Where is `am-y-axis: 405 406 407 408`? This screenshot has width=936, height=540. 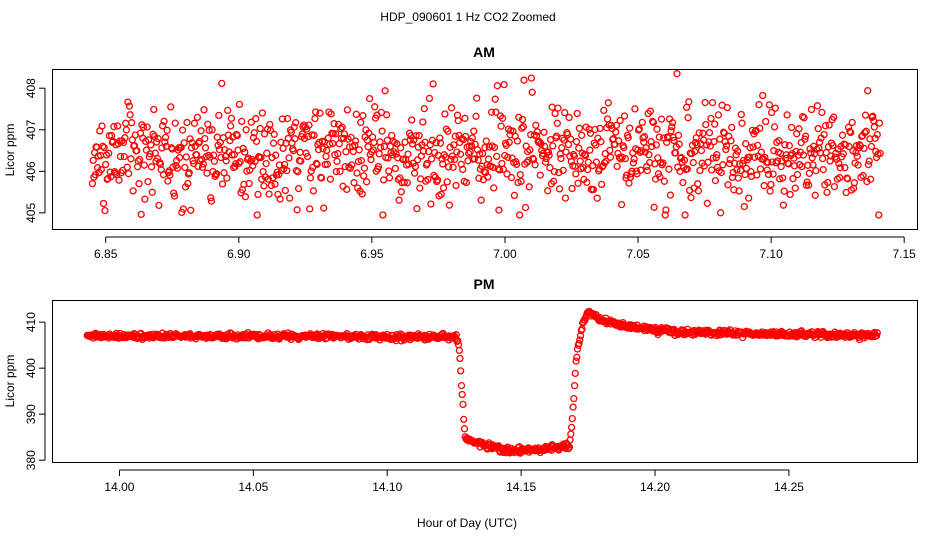 am-y-axis: 405 406 407 408 is located at coordinates (35, 150).